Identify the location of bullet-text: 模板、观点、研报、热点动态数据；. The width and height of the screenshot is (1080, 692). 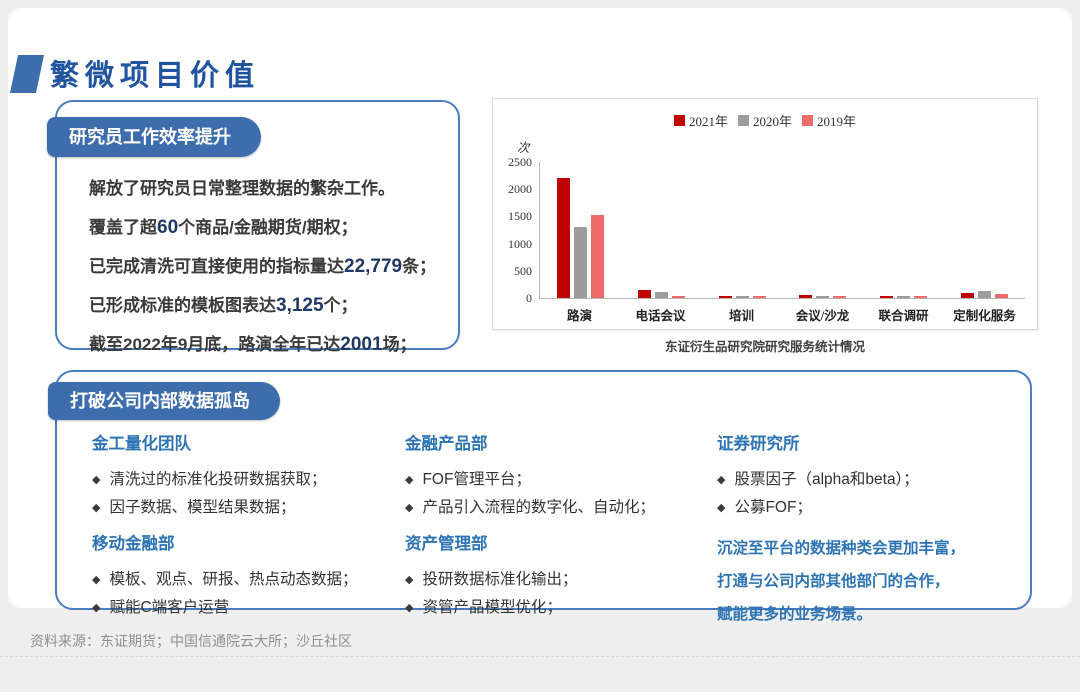
(233, 579).